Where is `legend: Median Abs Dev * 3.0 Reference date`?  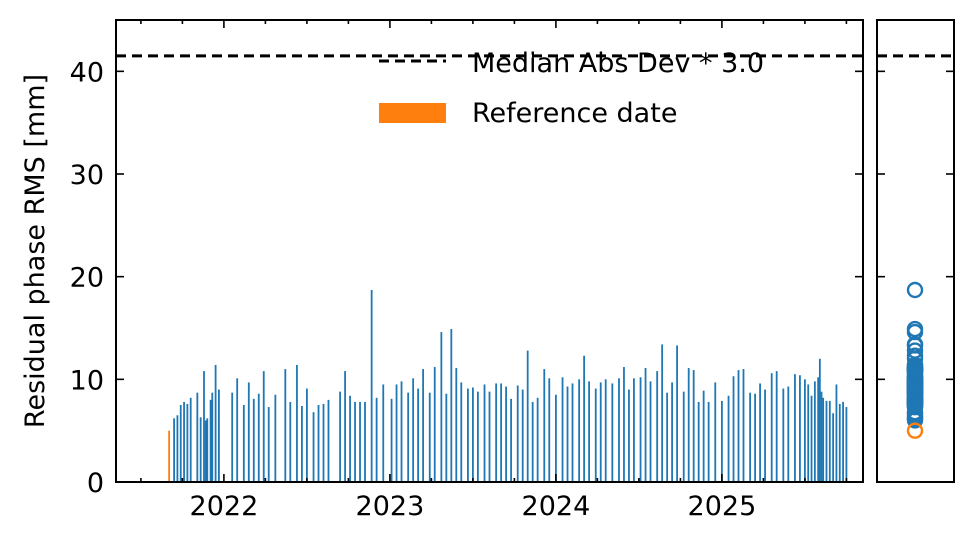 legend: Median Abs Dev * 3.0 Reference date is located at coordinates (571, 88).